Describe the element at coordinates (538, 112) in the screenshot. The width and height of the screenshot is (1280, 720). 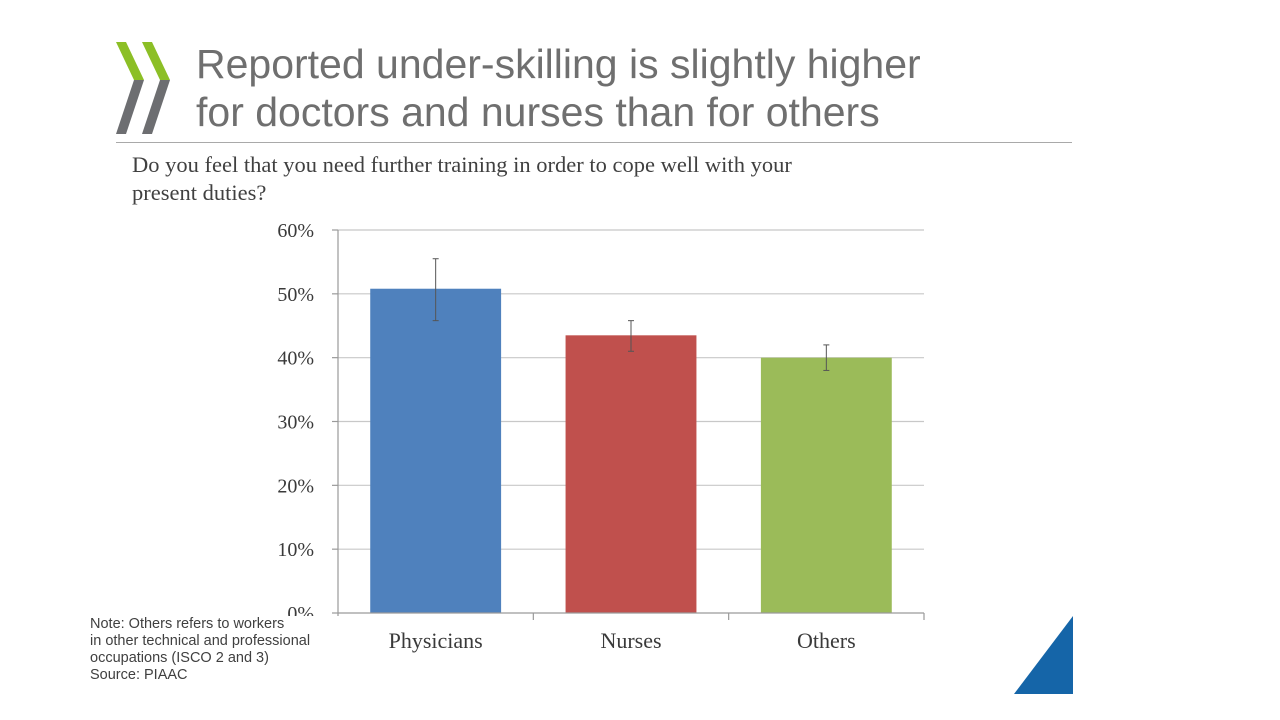
I see `slide-title-line-2: for doctors and nurses than for others` at that location.